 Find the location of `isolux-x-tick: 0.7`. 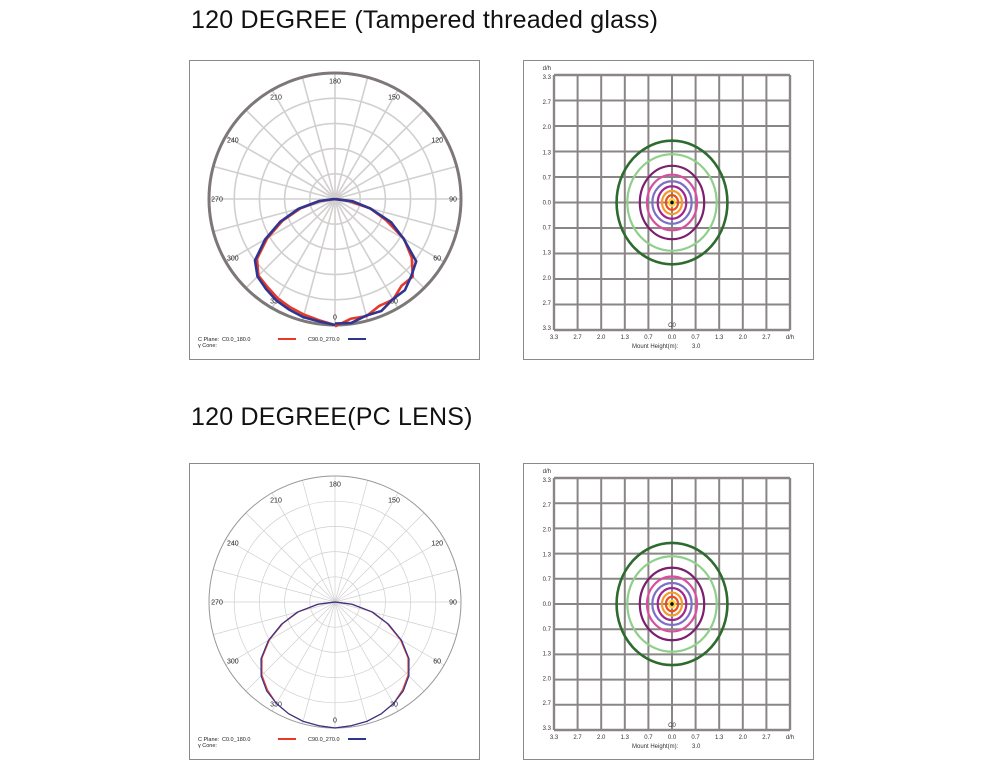

isolux-x-tick: 0.7 is located at coordinates (648, 738).